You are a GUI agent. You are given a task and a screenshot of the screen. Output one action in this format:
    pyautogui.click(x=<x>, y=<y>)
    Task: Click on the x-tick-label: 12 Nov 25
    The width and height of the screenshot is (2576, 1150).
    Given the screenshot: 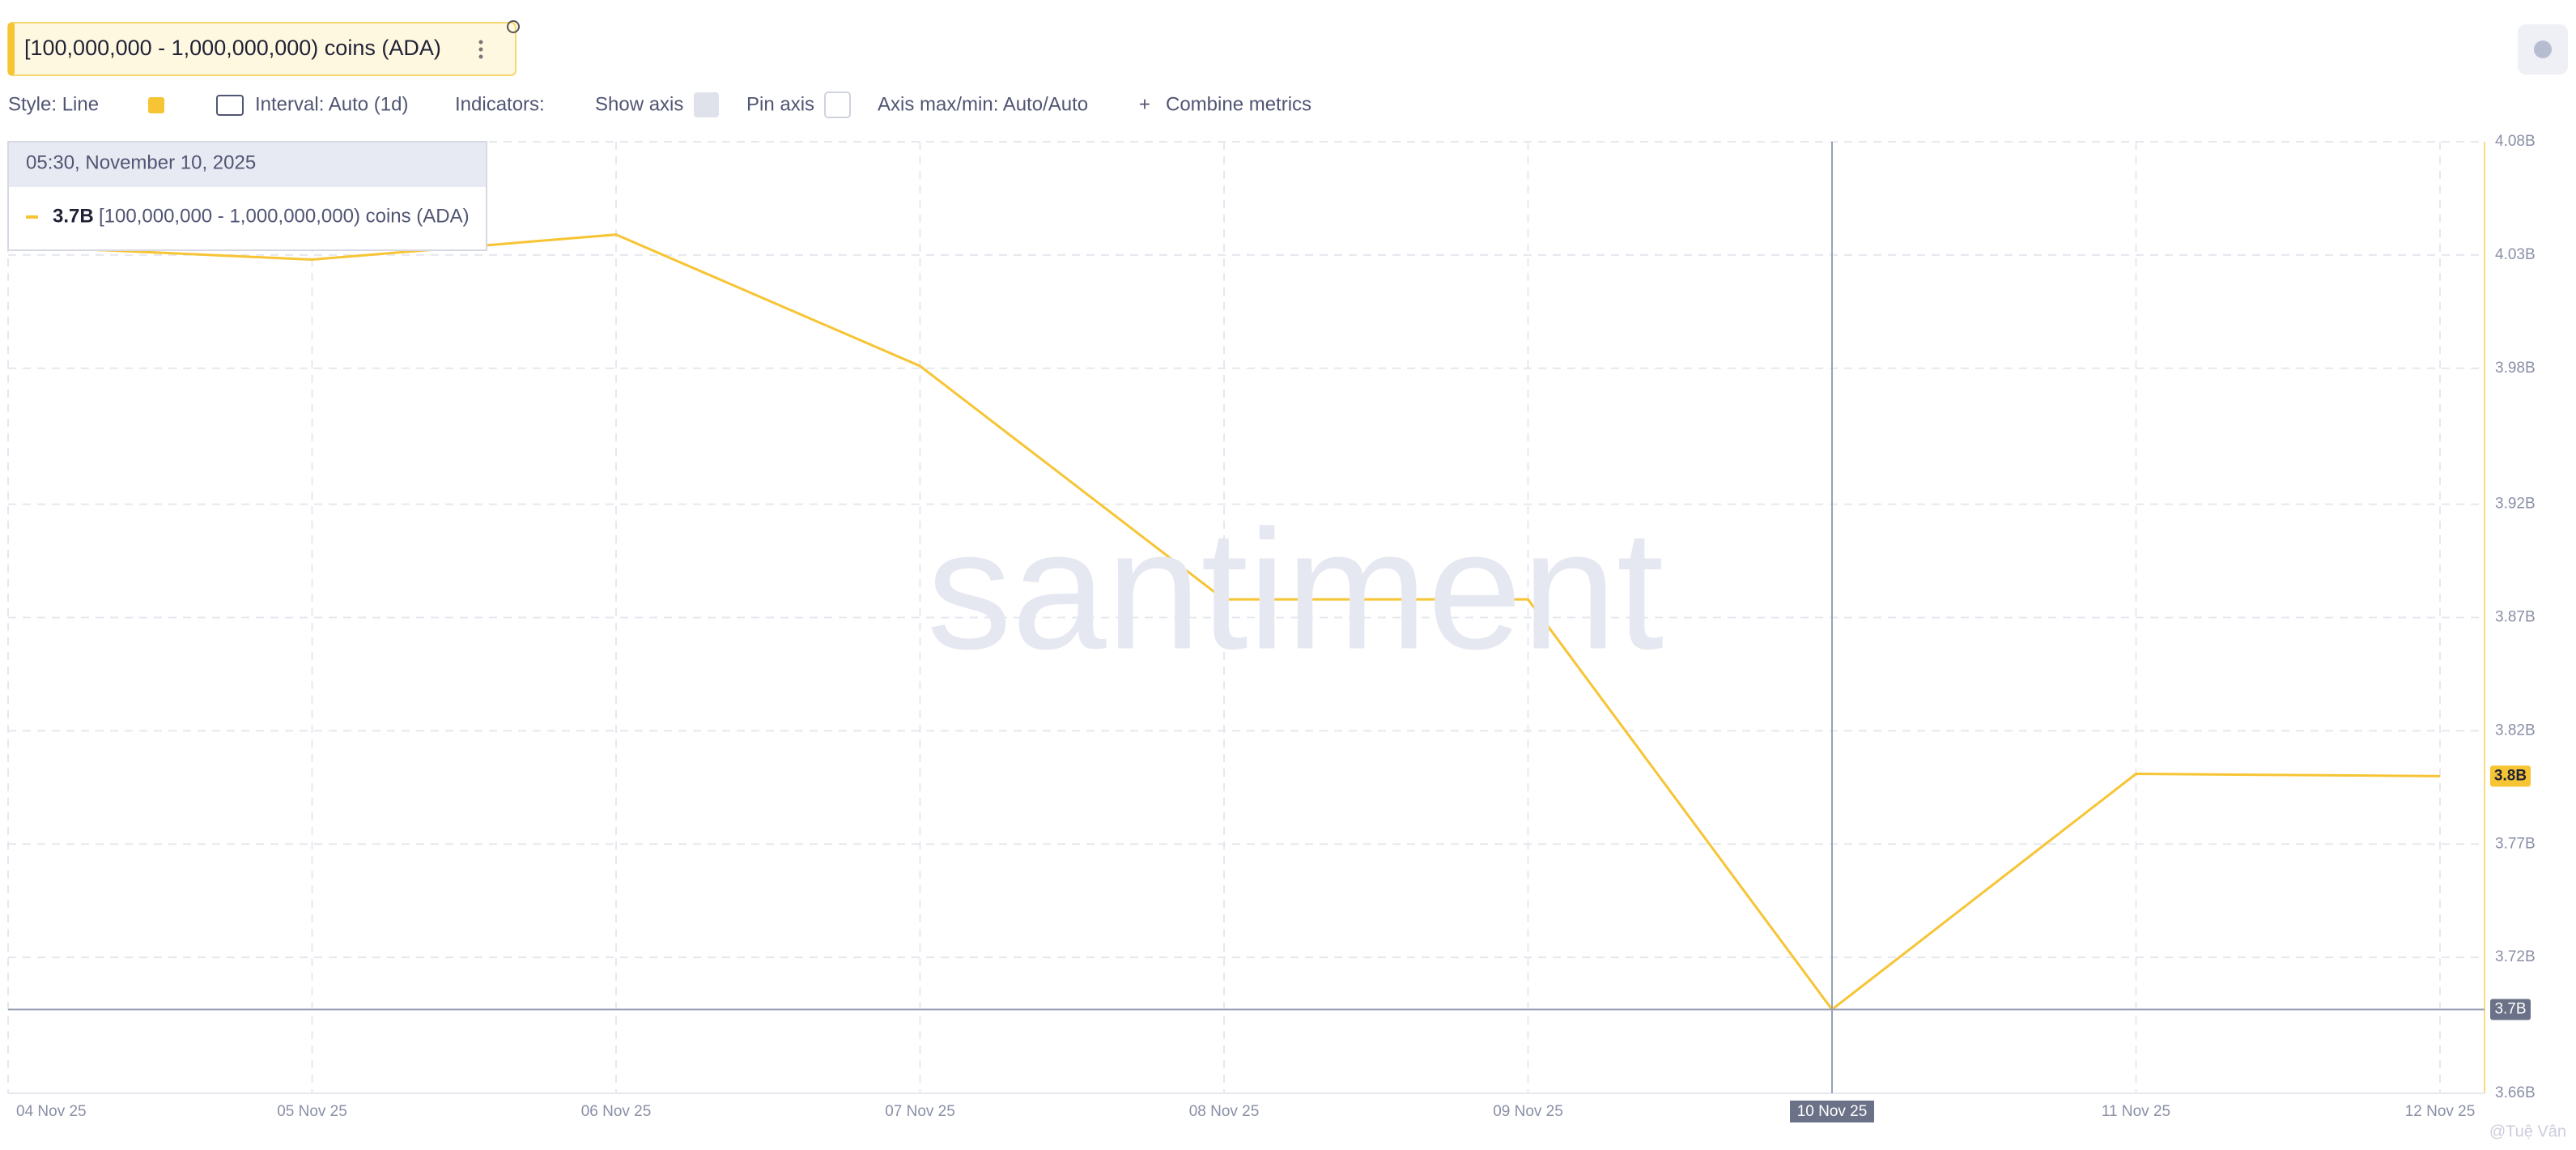 What is the action you would take?
    pyautogui.click(x=2441, y=1111)
    